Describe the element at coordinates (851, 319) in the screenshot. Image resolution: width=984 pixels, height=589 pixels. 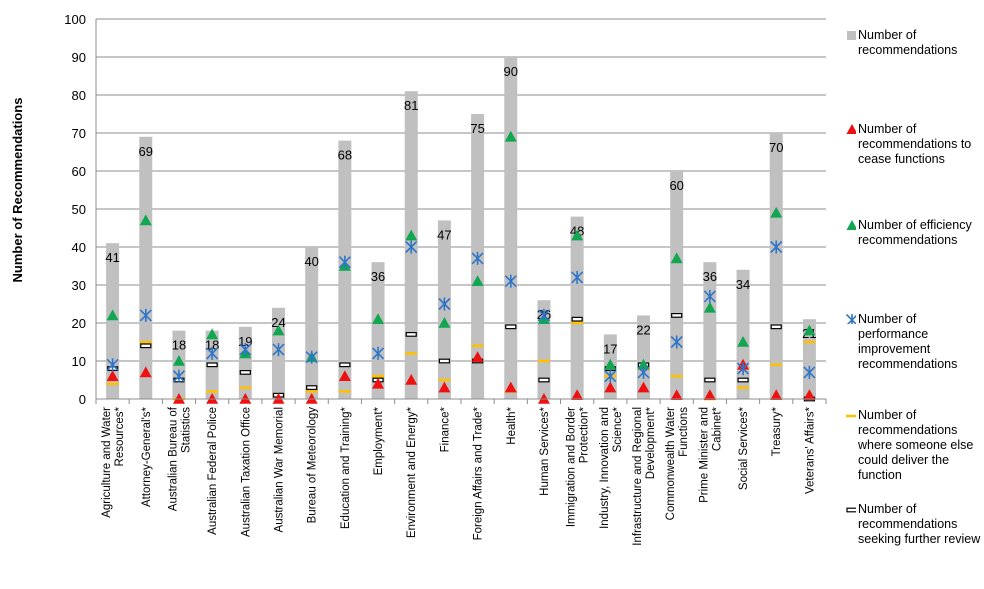
I see `legend-swatch-asterisk` at that location.